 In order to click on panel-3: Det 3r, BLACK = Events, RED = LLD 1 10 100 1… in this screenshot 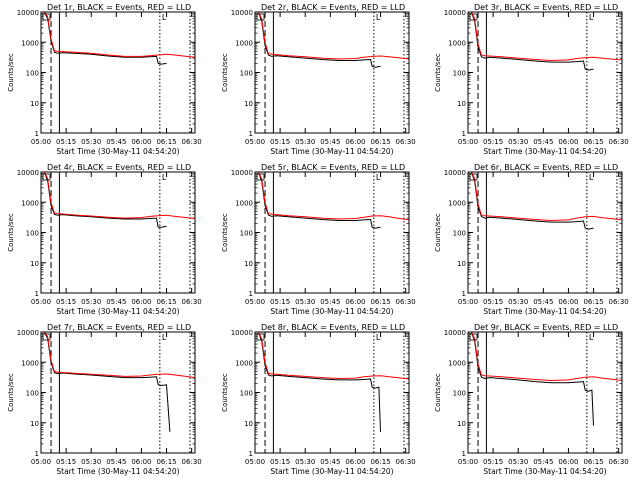, I will do `click(531, 79)`.